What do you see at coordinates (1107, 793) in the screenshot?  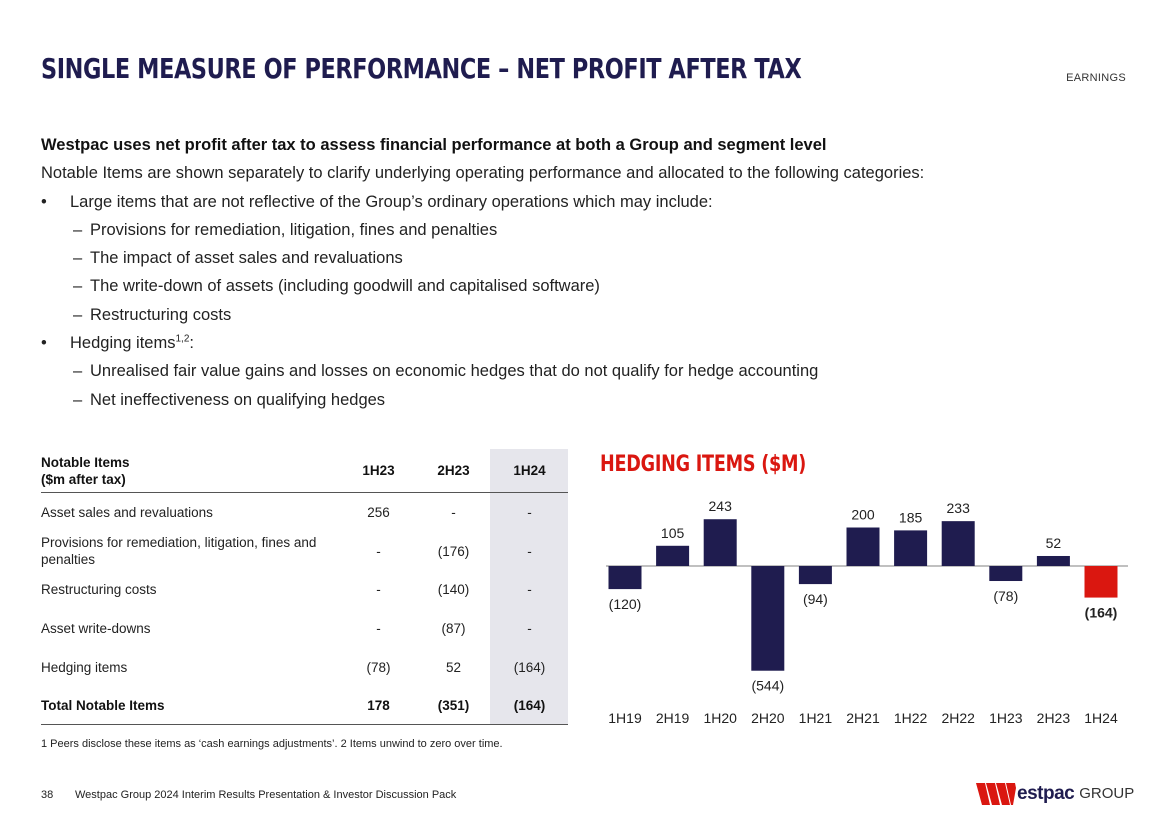 I see `logo-group-text: GROUP` at bounding box center [1107, 793].